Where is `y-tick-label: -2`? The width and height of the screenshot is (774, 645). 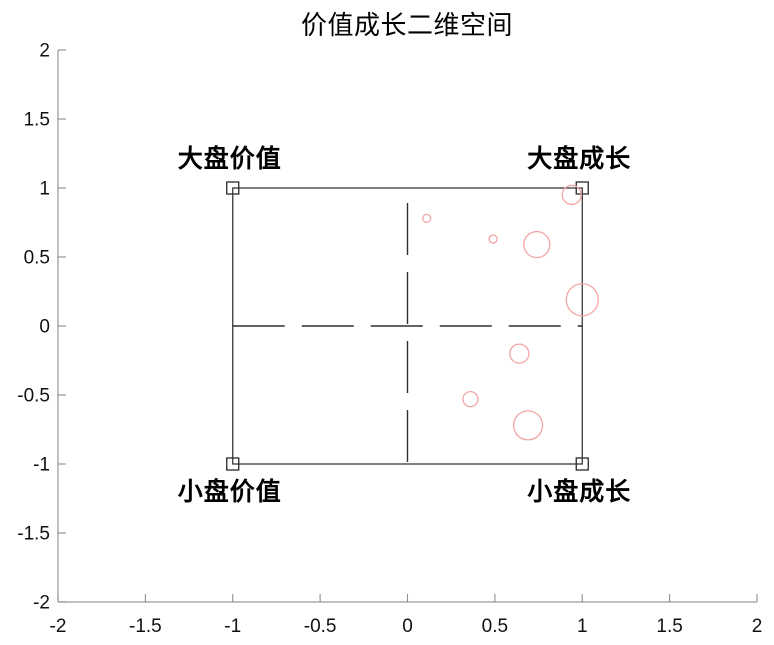
y-tick-label: -2 is located at coordinates (41, 603).